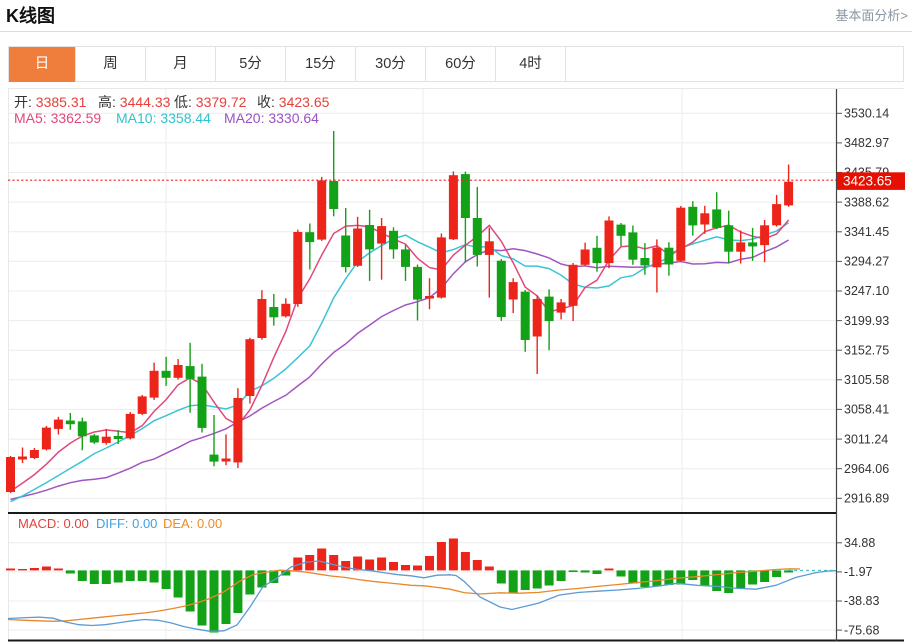 This screenshot has width=912, height=644. What do you see at coordinates (861, 630) in the screenshot?
I see `svg-text: -75.68` at bounding box center [861, 630].